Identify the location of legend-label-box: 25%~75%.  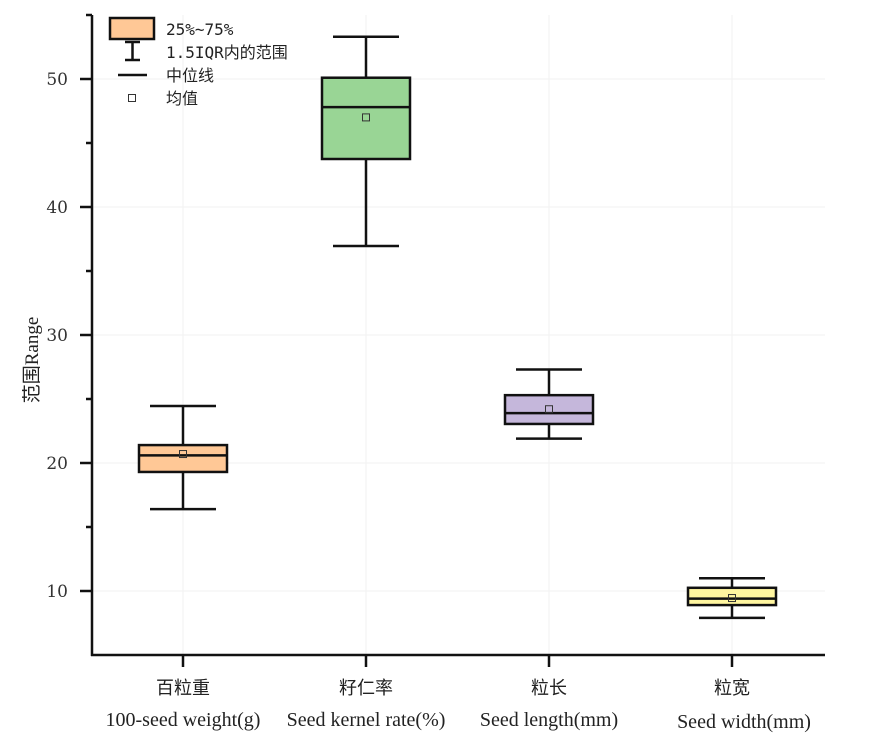
(200, 29).